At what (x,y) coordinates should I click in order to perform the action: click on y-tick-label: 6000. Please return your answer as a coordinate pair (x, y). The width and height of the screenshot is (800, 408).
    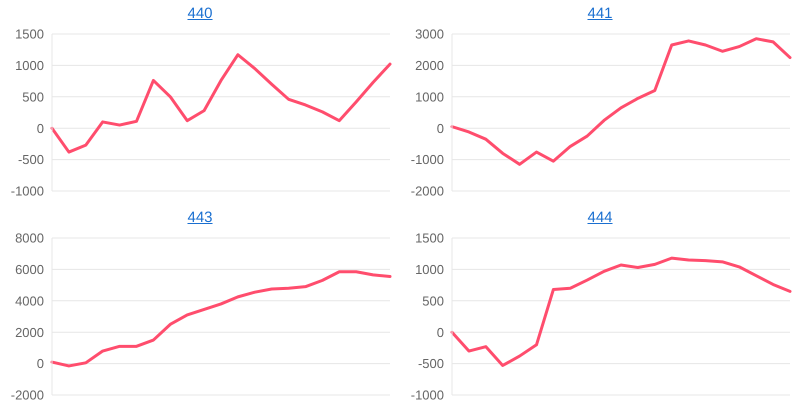
    Looking at the image, I should click on (29, 270).